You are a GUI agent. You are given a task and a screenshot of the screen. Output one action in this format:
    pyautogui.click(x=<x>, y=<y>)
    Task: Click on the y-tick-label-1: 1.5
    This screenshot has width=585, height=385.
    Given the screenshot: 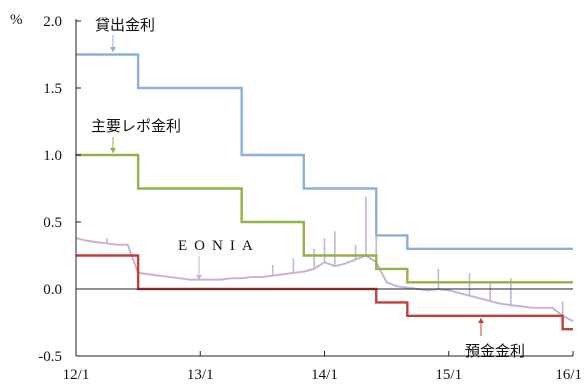 What is the action you would take?
    pyautogui.click(x=52, y=89)
    